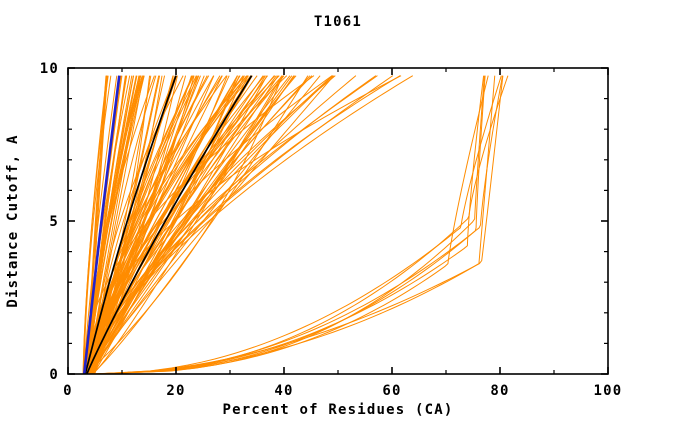  What do you see at coordinates (49, 69) in the screenshot?
I see `y-tick-label: 10` at bounding box center [49, 69].